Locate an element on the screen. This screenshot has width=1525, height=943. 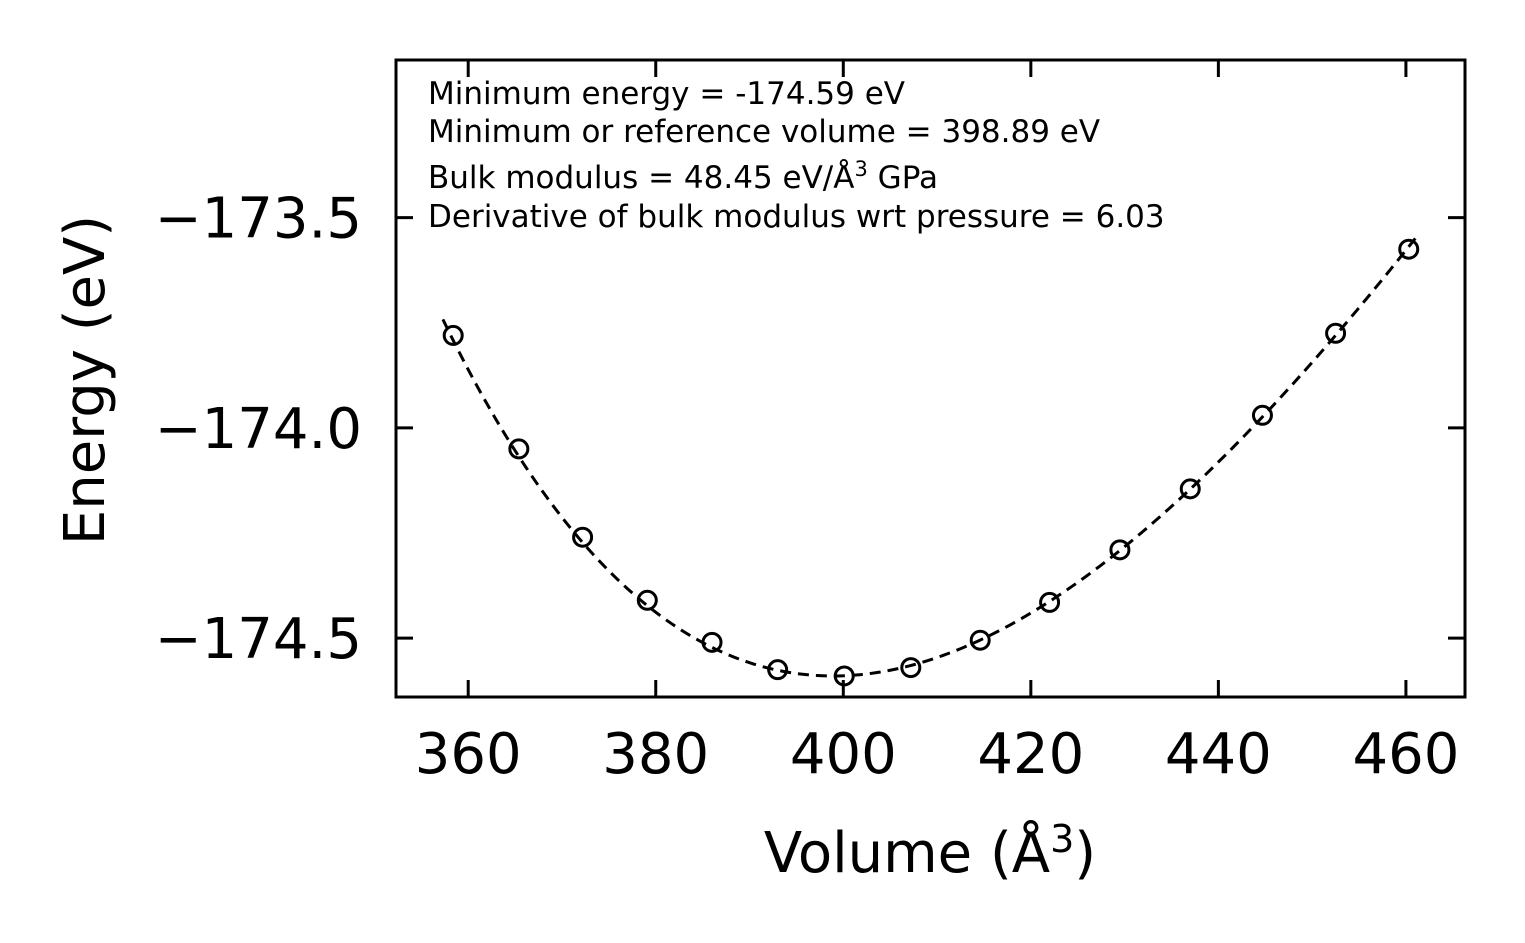
x-tick-label: 400 is located at coordinates (843, 754).